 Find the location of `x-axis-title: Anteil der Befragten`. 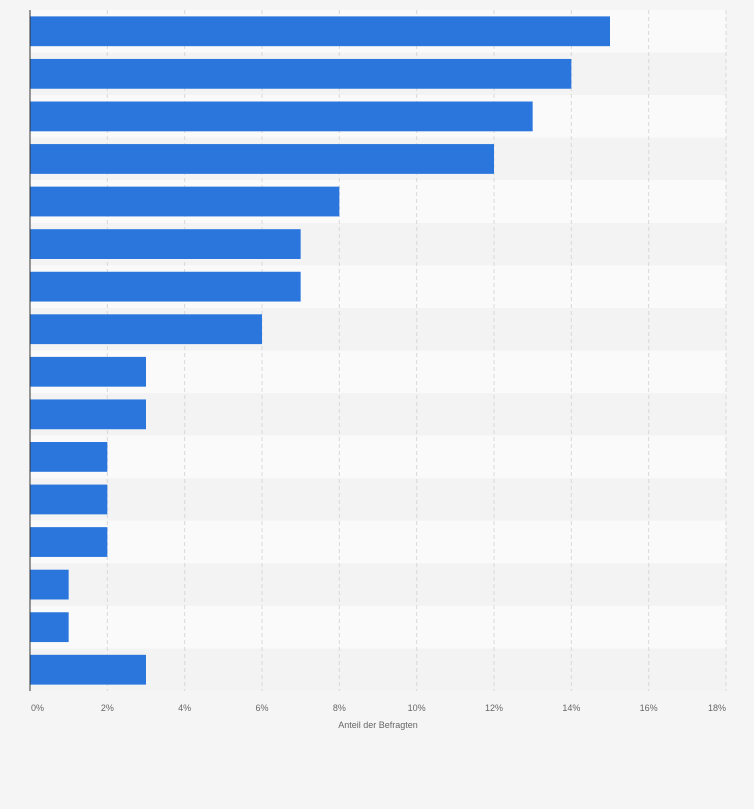

x-axis-title: Anteil der Befragten is located at coordinates (378, 725).